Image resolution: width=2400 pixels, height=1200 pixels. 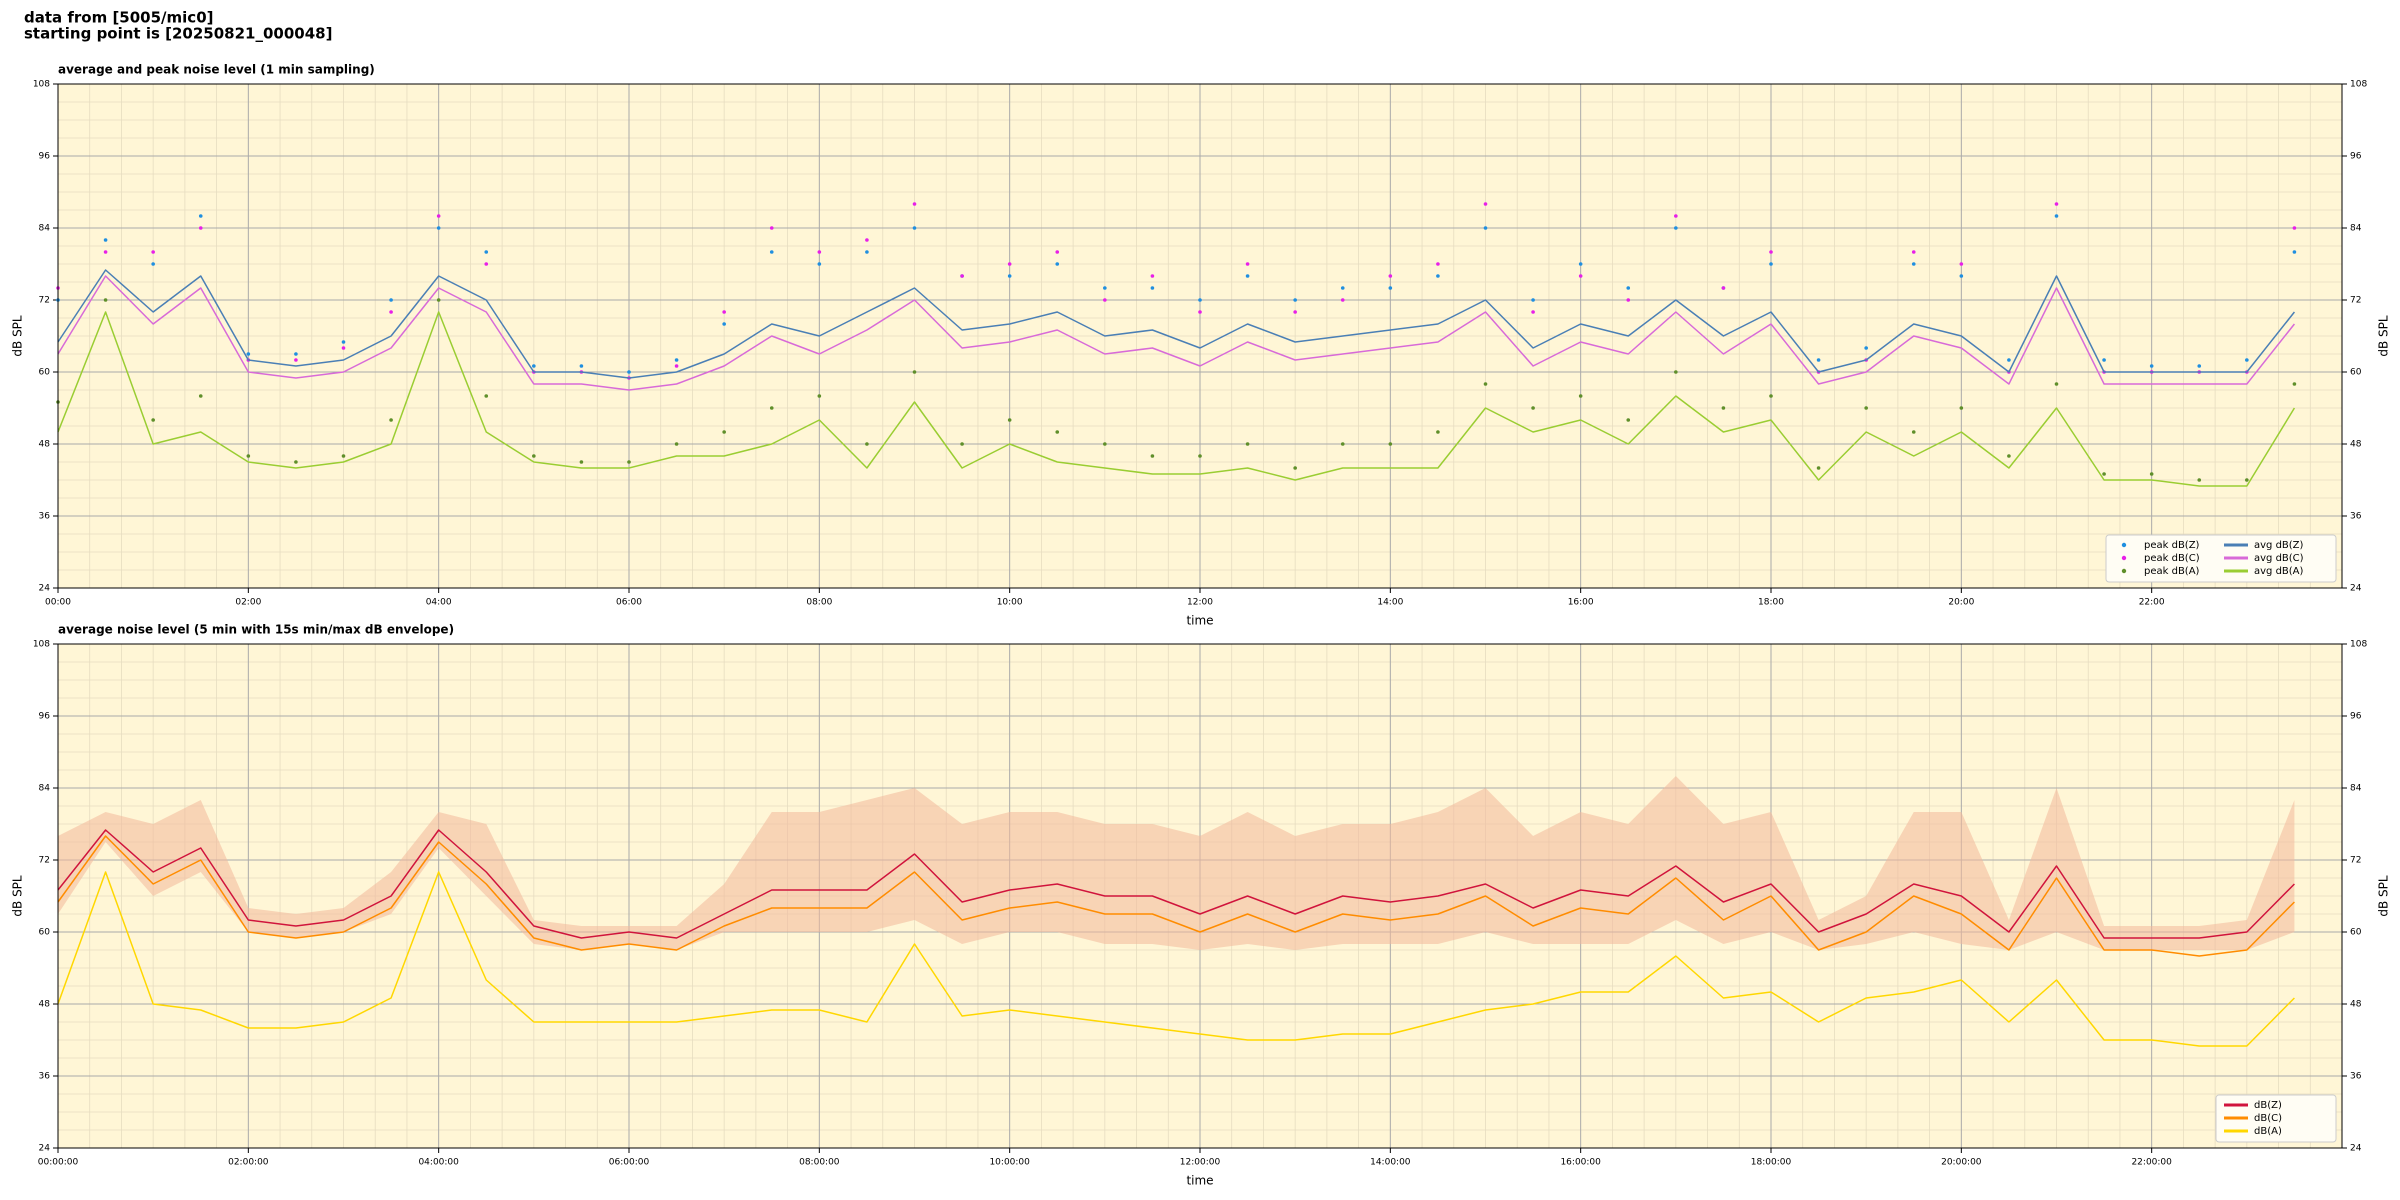 What do you see at coordinates (1176, 896) in the screenshot?
I see `series-line` at bounding box center [1176, 896].